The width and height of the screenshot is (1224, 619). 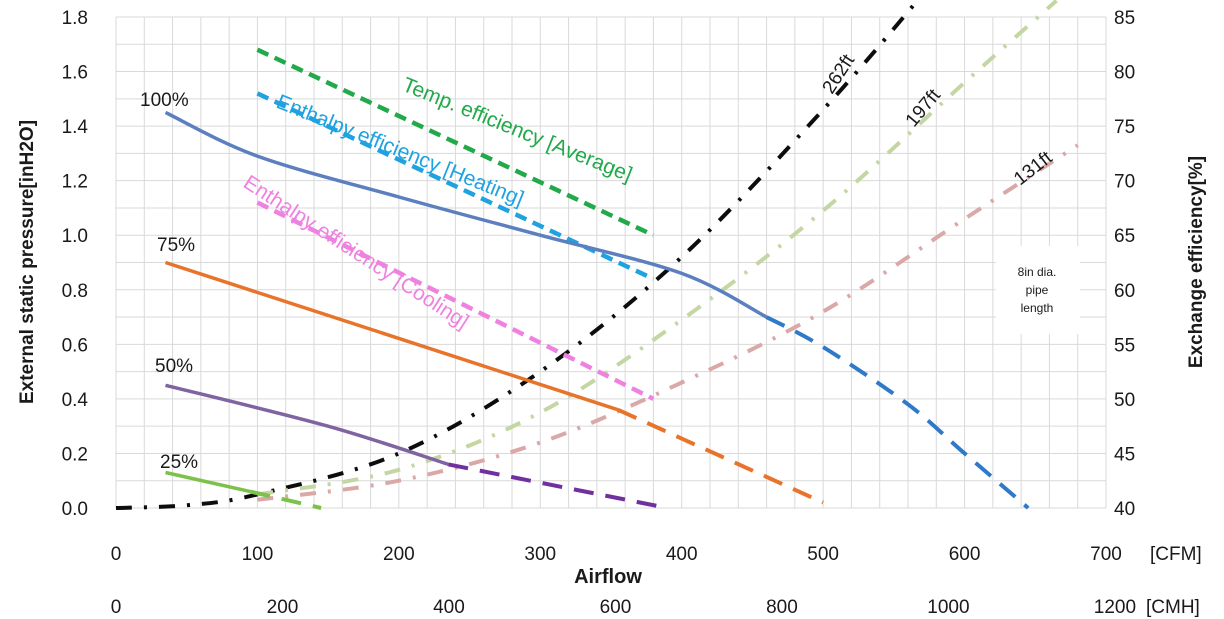 I want to click on x-secondary-tick-label: 600, so click(x=616, y=607).